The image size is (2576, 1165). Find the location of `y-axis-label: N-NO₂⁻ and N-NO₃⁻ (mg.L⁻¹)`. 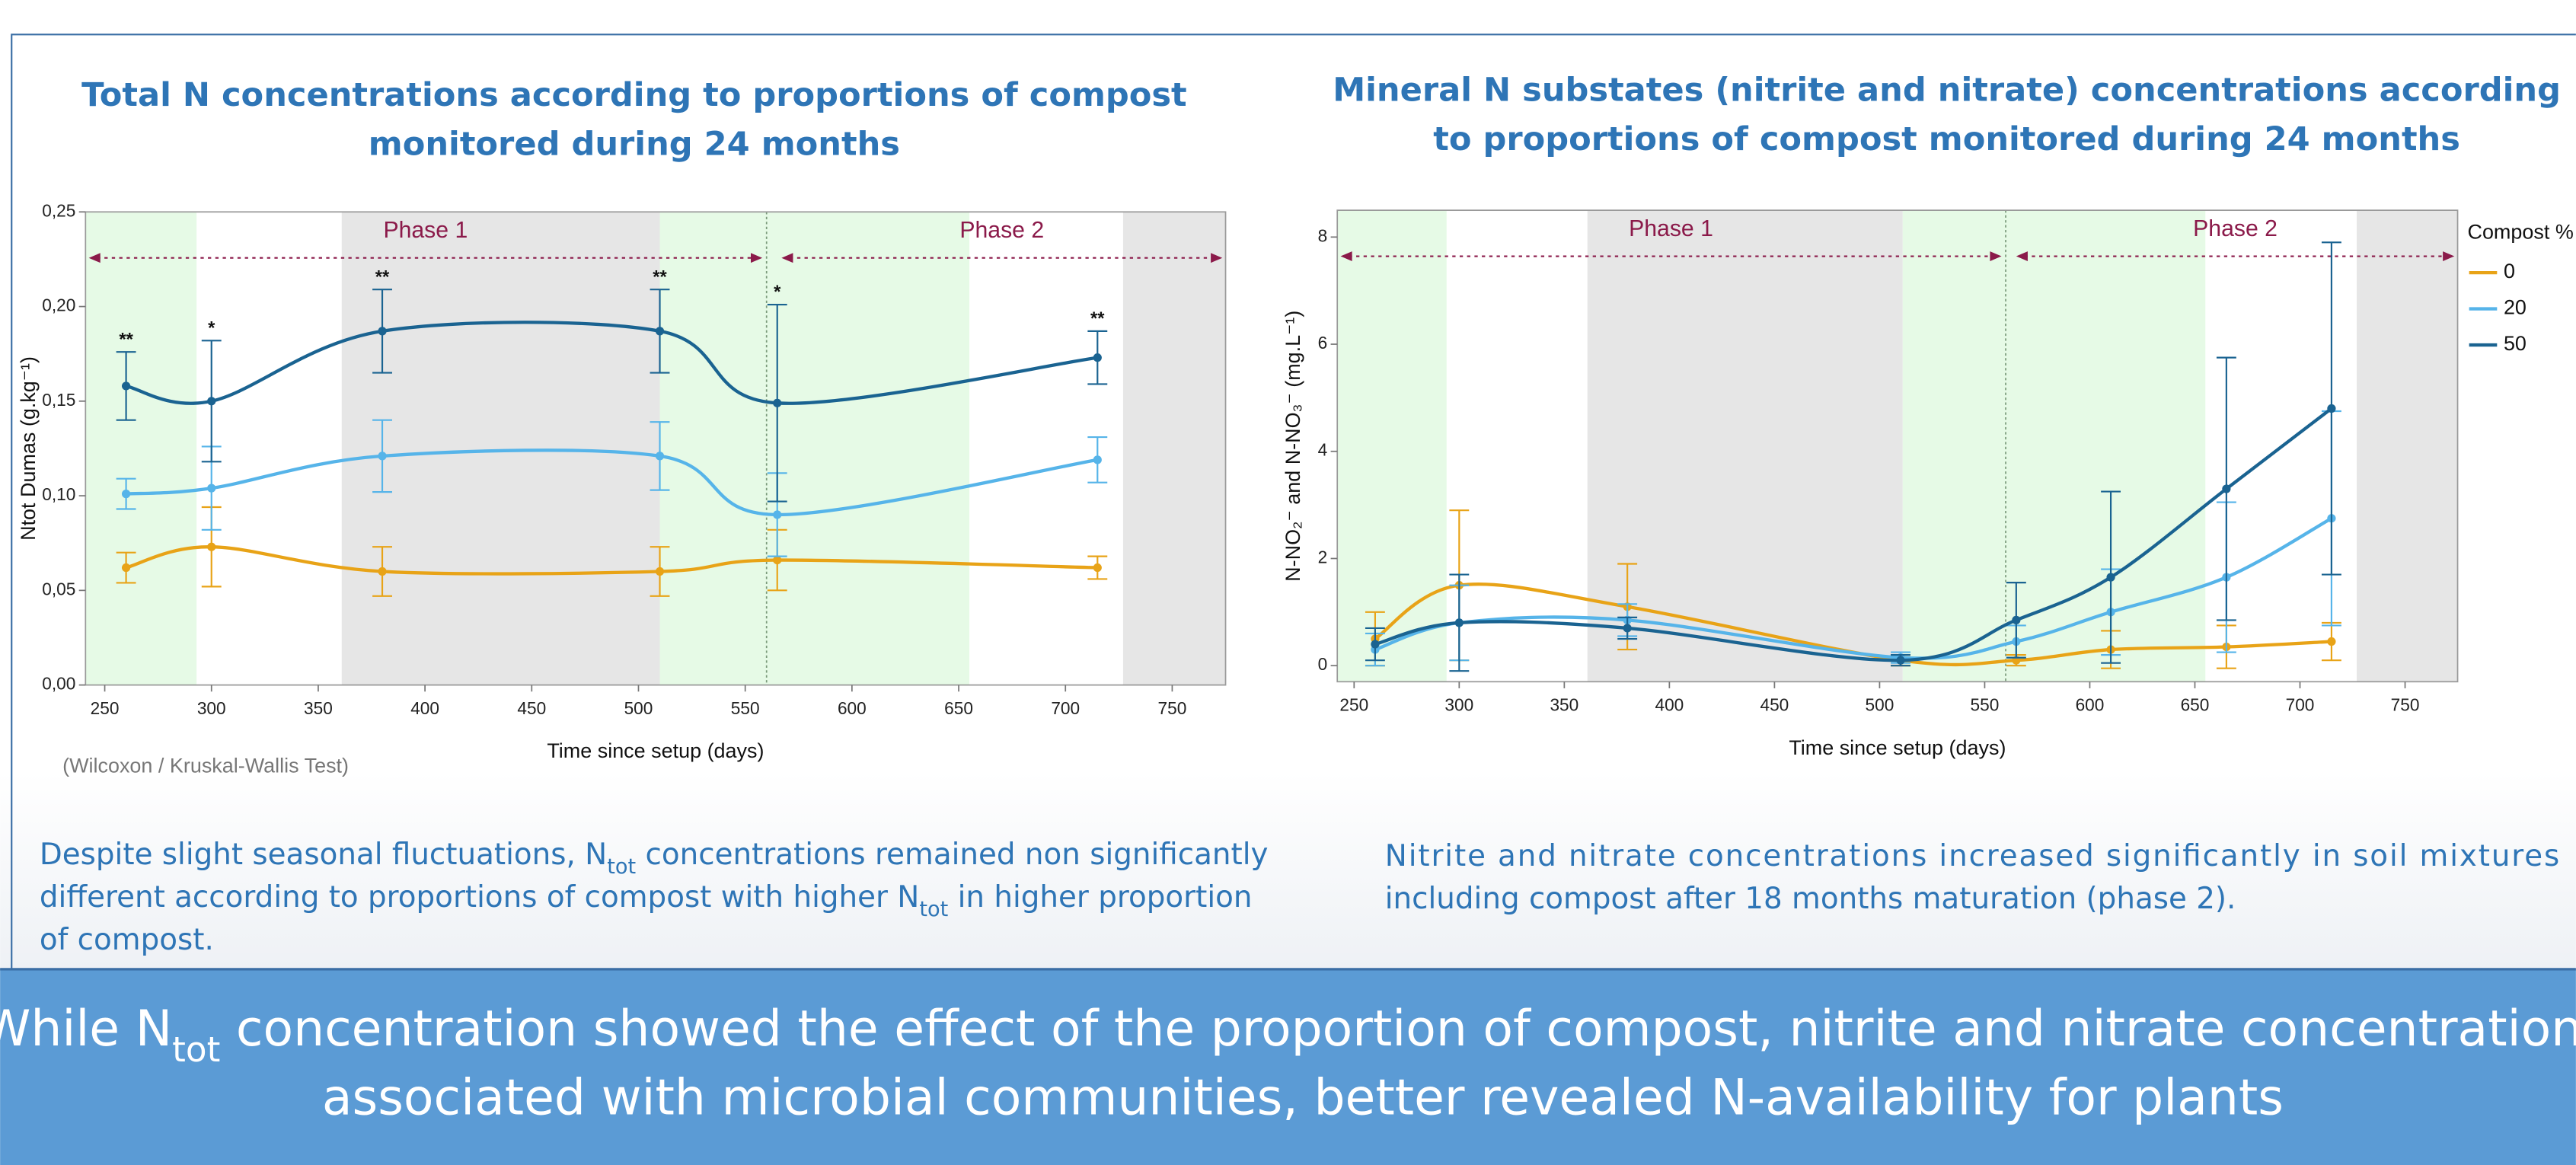

y-axis-label: N-NO₂⁻ and N-NO₃⁻ (mg.L⁻¹) is located at coordinates (1293, 446).